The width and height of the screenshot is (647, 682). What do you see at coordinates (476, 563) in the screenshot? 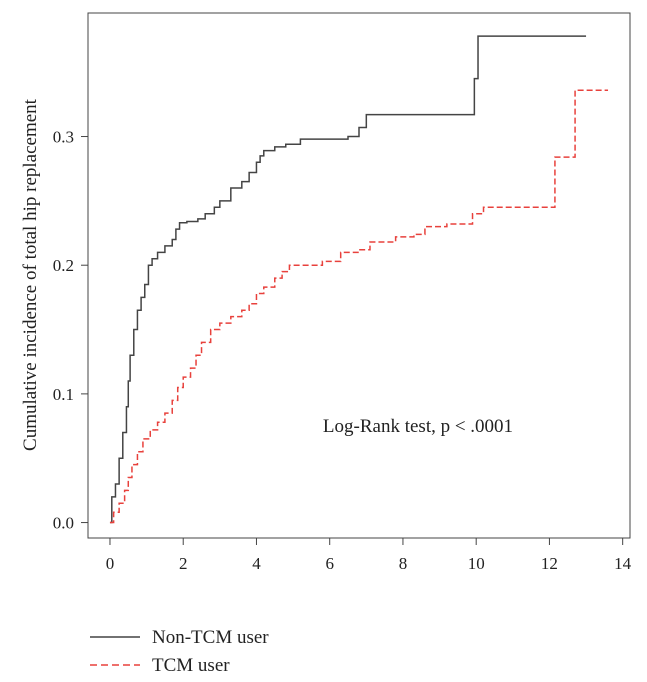
I see `x-tick-label: 10` at bounding box center [476, 563].